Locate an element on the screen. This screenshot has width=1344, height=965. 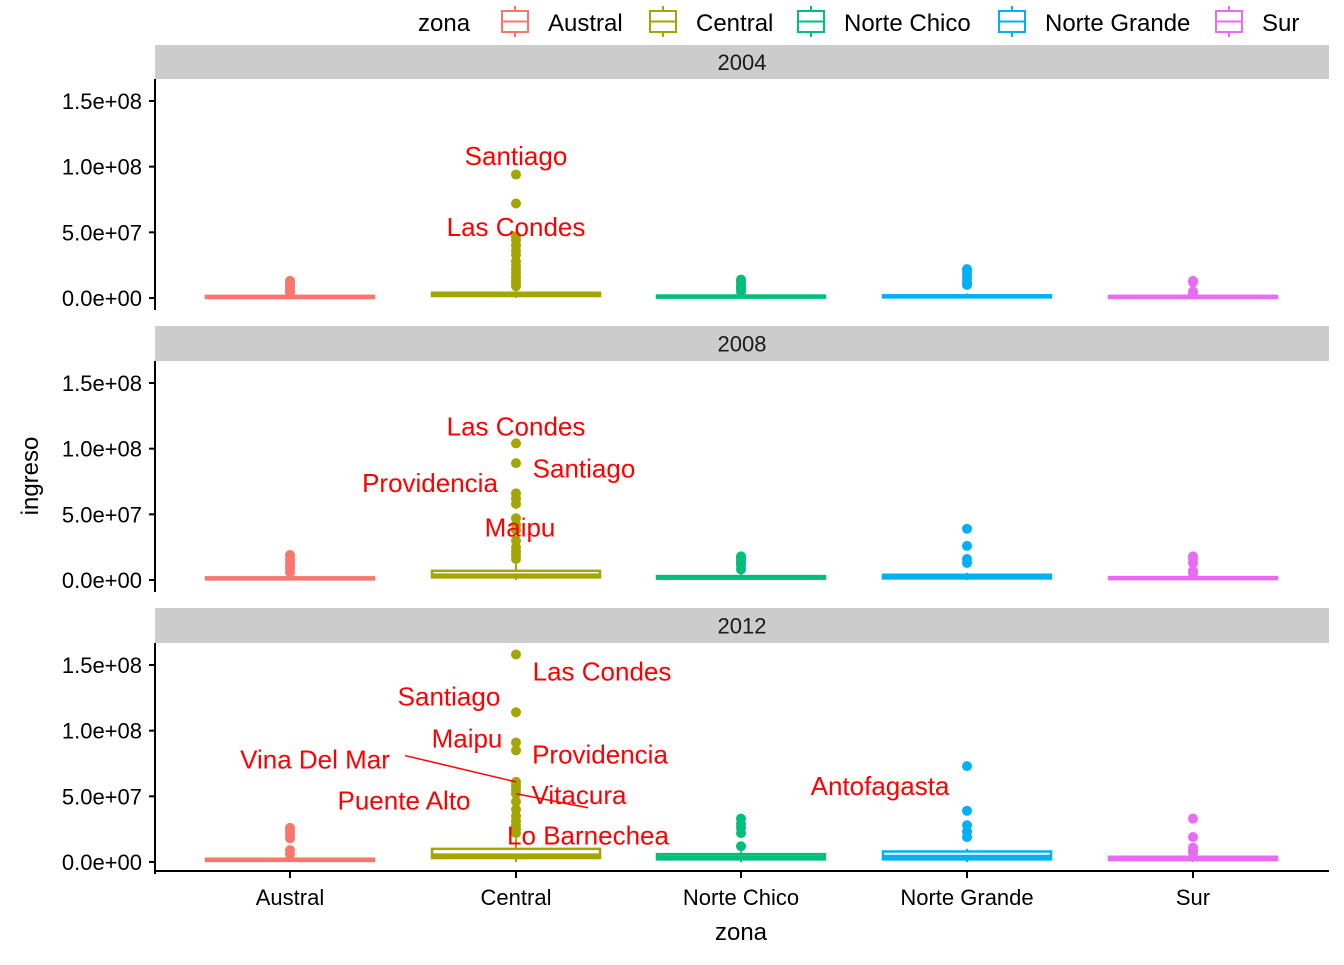
point-label: Antofagasta is located at coordinates (880, 786).